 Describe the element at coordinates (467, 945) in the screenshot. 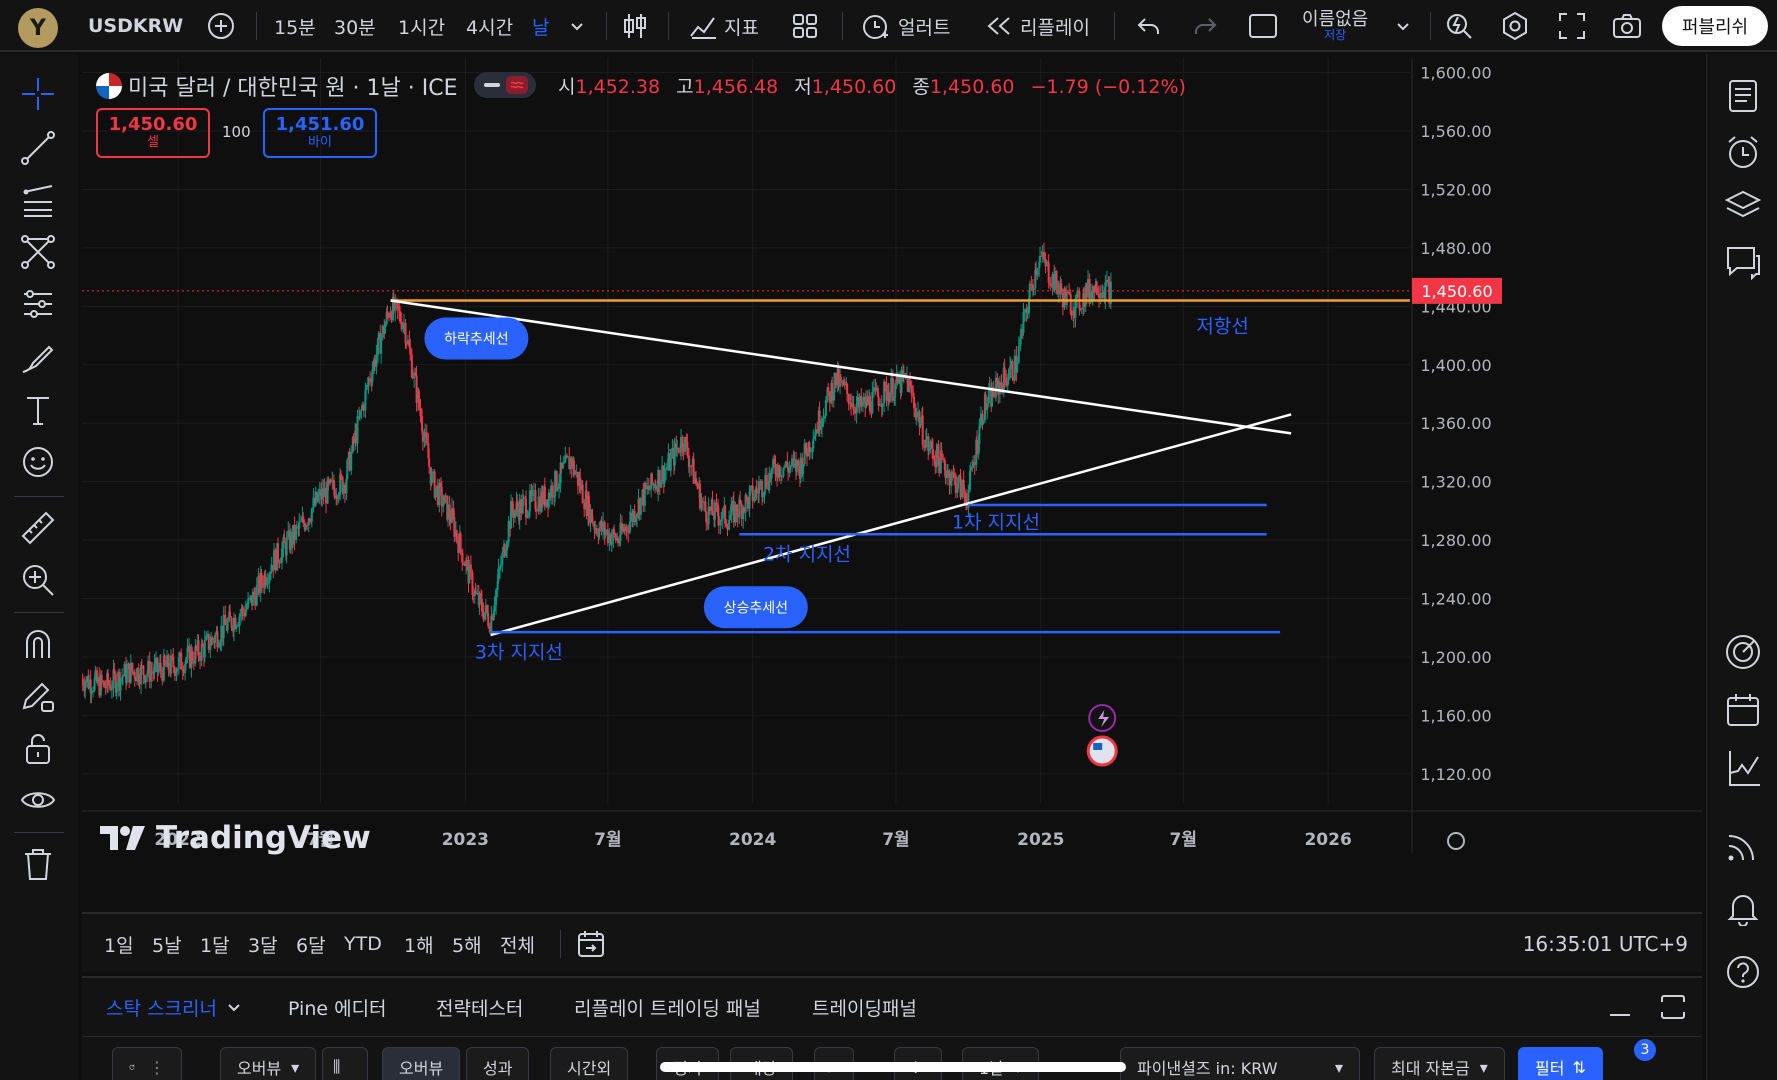

I see `range-5y: 5해` at that location.